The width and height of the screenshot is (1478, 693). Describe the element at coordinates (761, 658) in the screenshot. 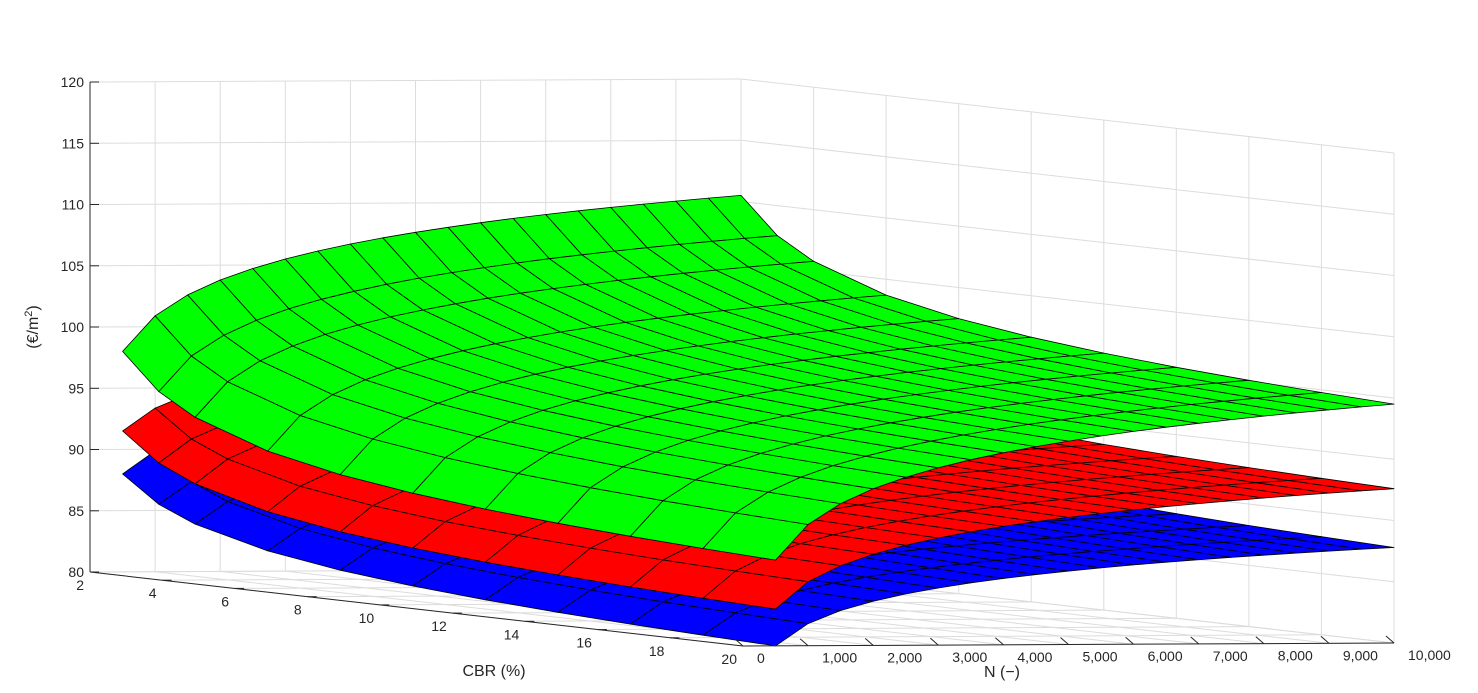

I see `y-tick-label: 0` at that location.